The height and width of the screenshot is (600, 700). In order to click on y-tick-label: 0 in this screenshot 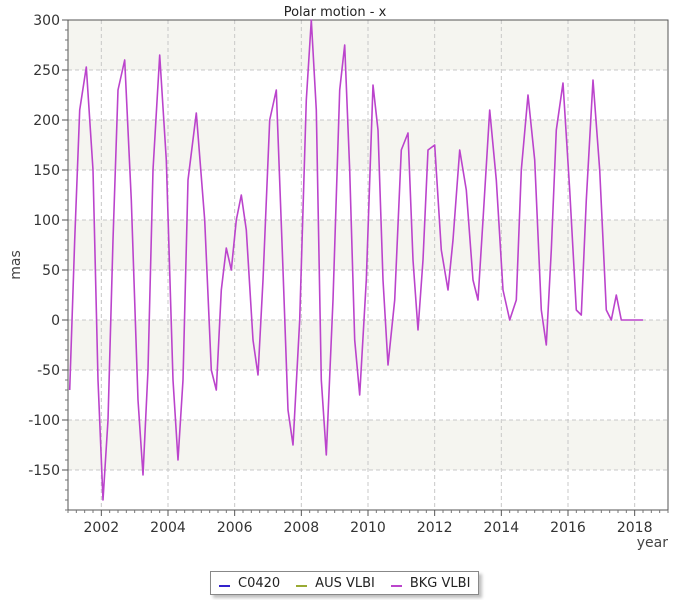, I will do `click(55, 321)`.